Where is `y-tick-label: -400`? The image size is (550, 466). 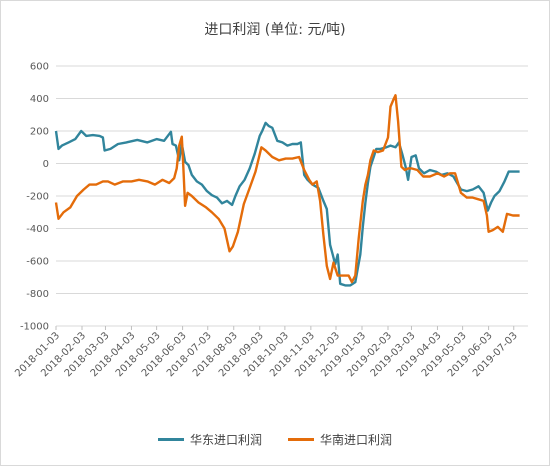 y-tick-label: -400 is located at coordinates (37, 229).